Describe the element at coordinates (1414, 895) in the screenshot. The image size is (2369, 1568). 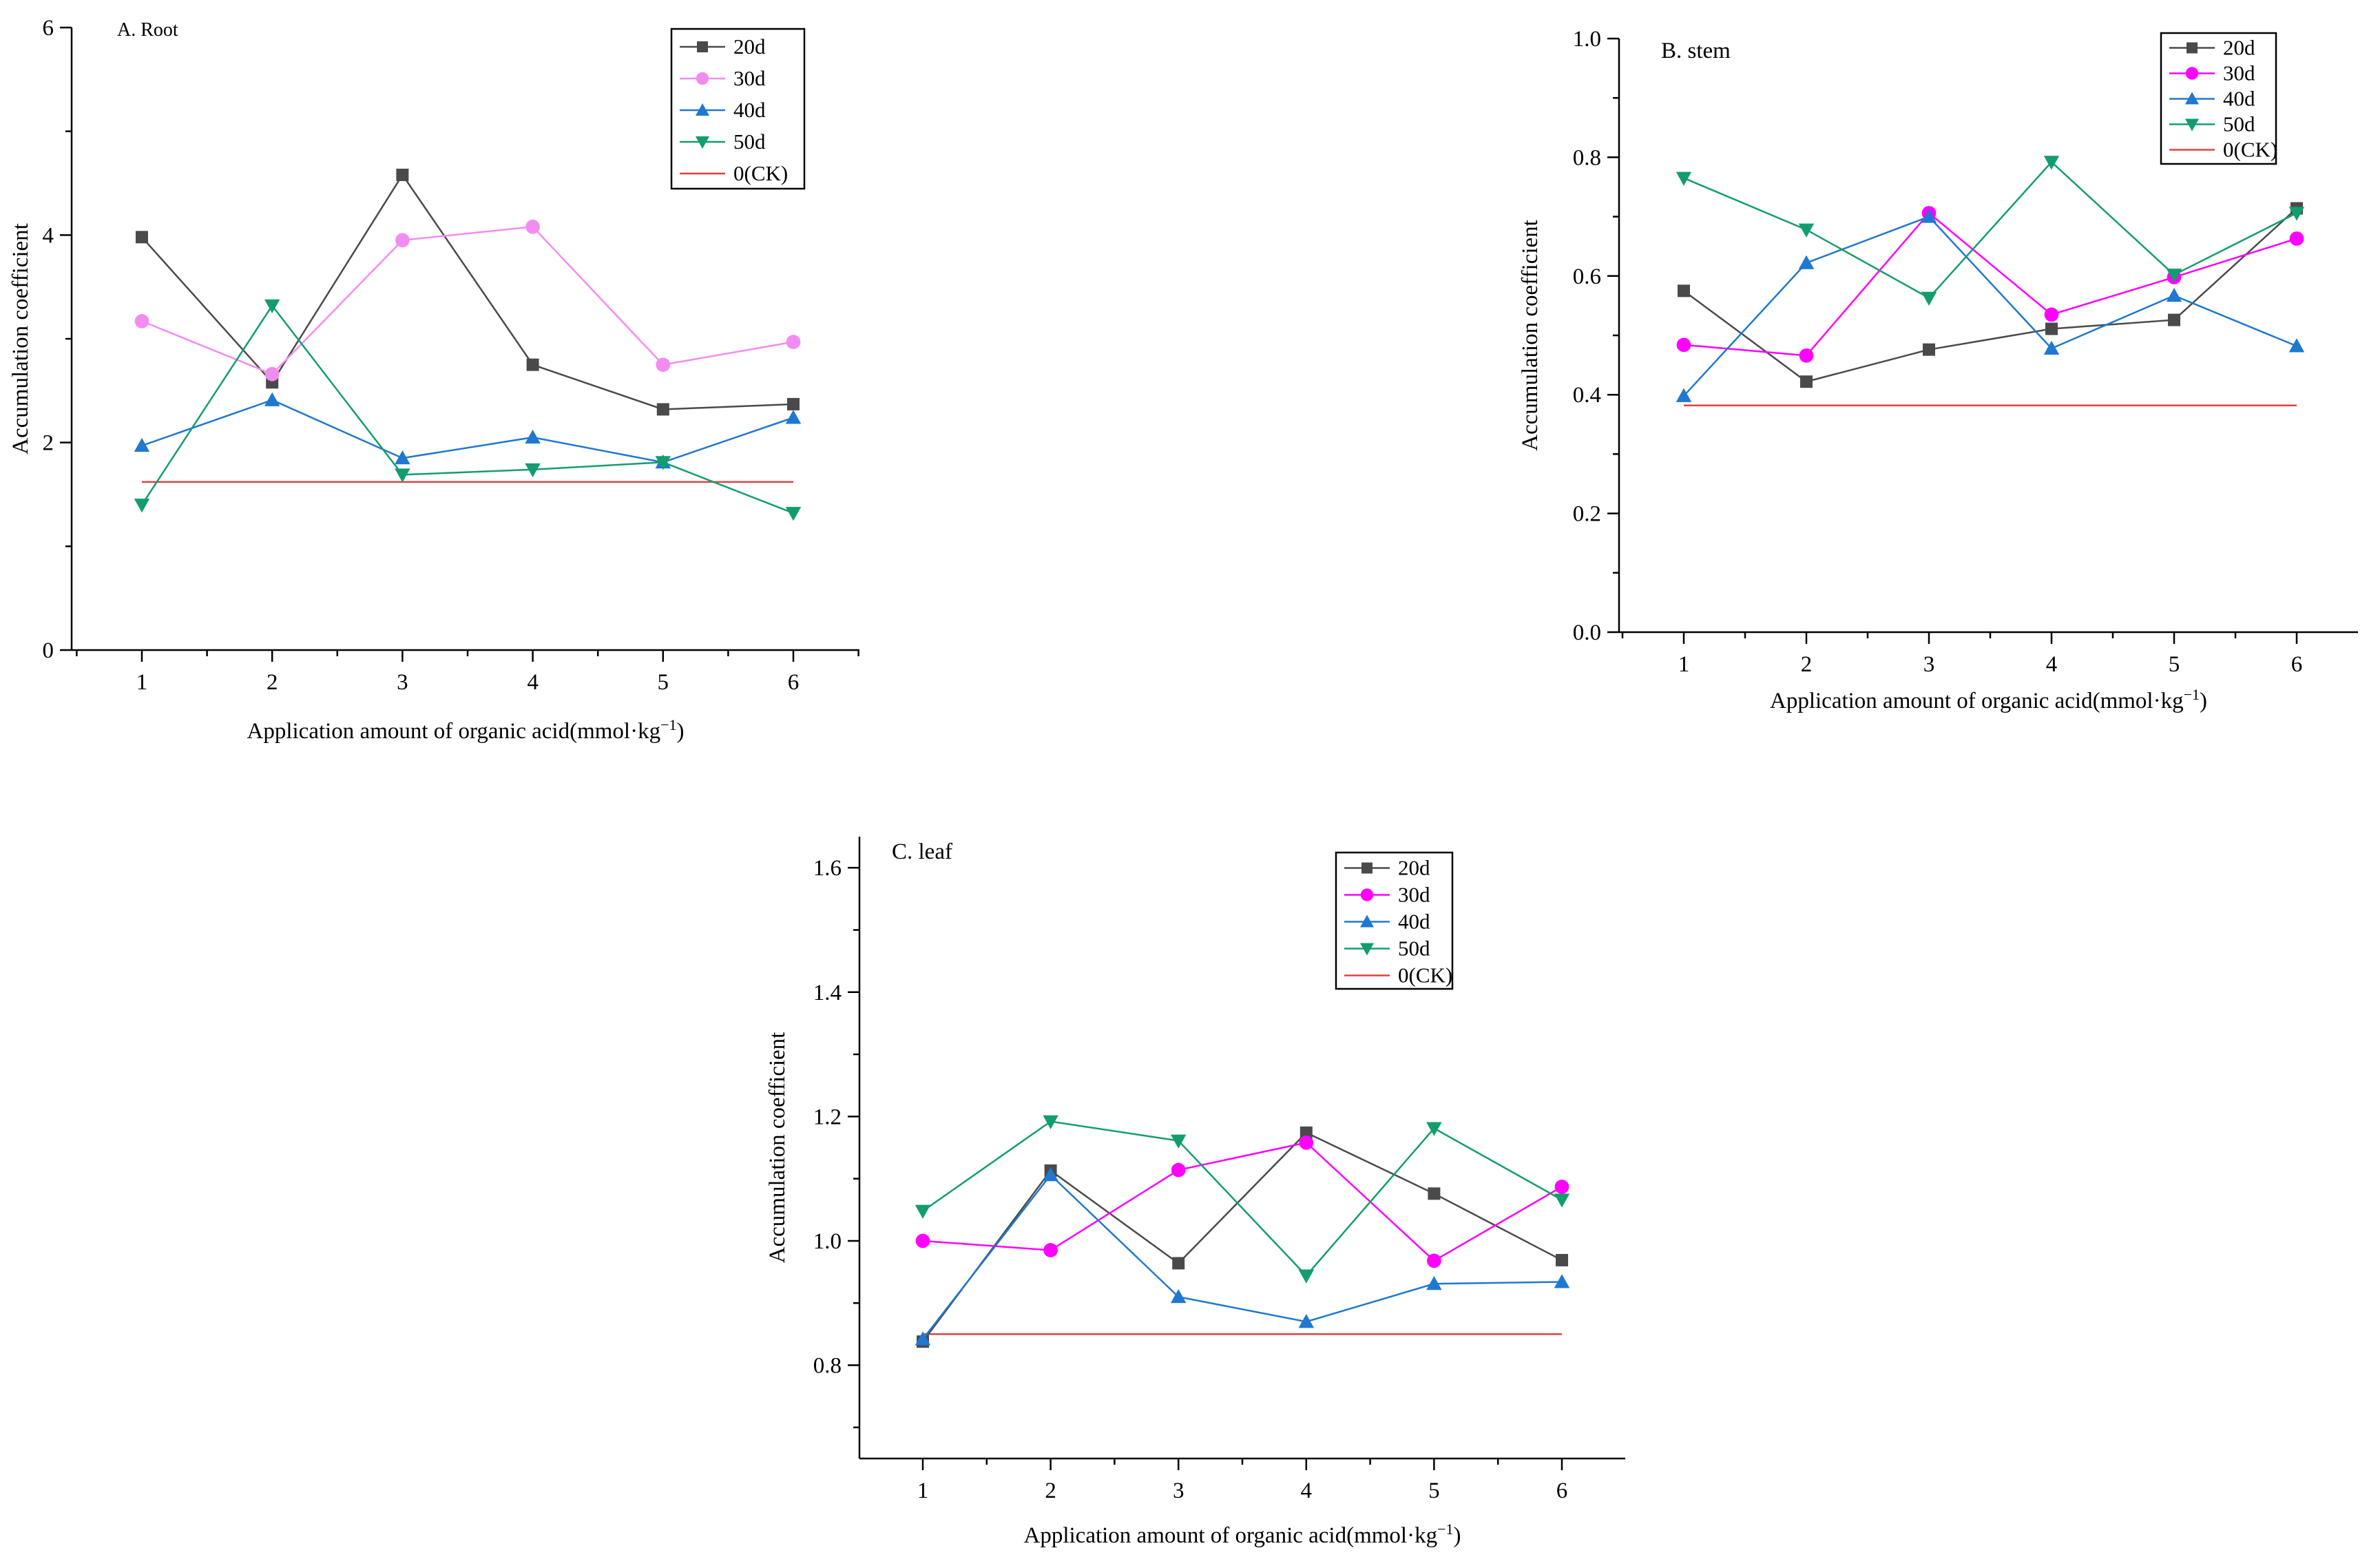
I see `legend-label: 30d` at that location.